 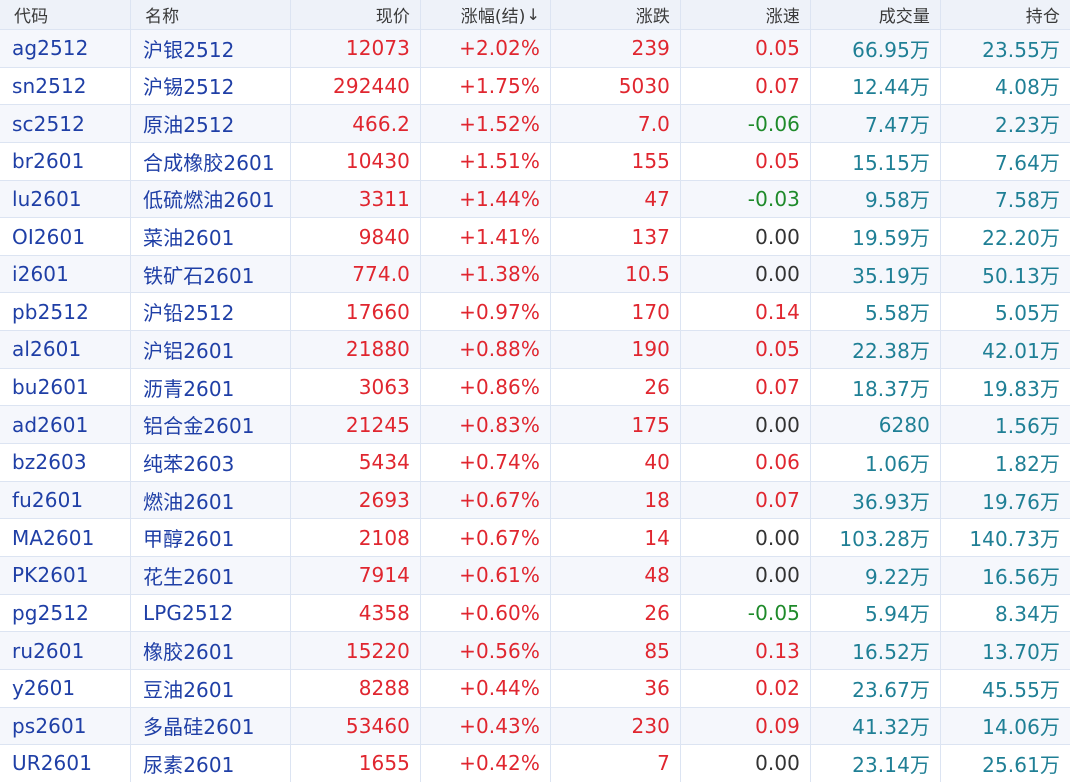 I want to click on cell-name: 沪铅2512, so click(x=210, y=311).